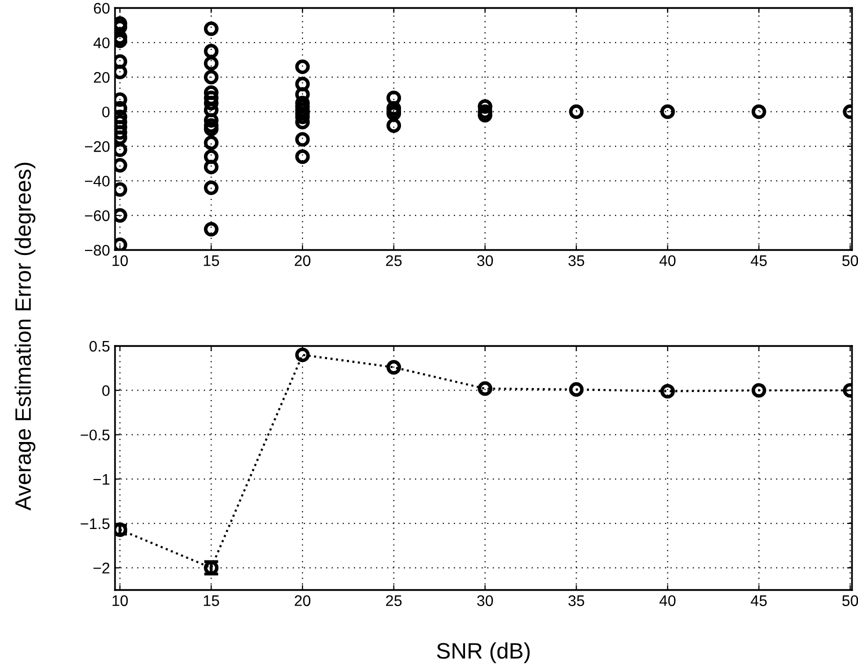 The image size is (858, 672). Describe the element at coordinates (483, 653) in the screenshot. I see `x-axis-title: SNR (dB)` at that location.